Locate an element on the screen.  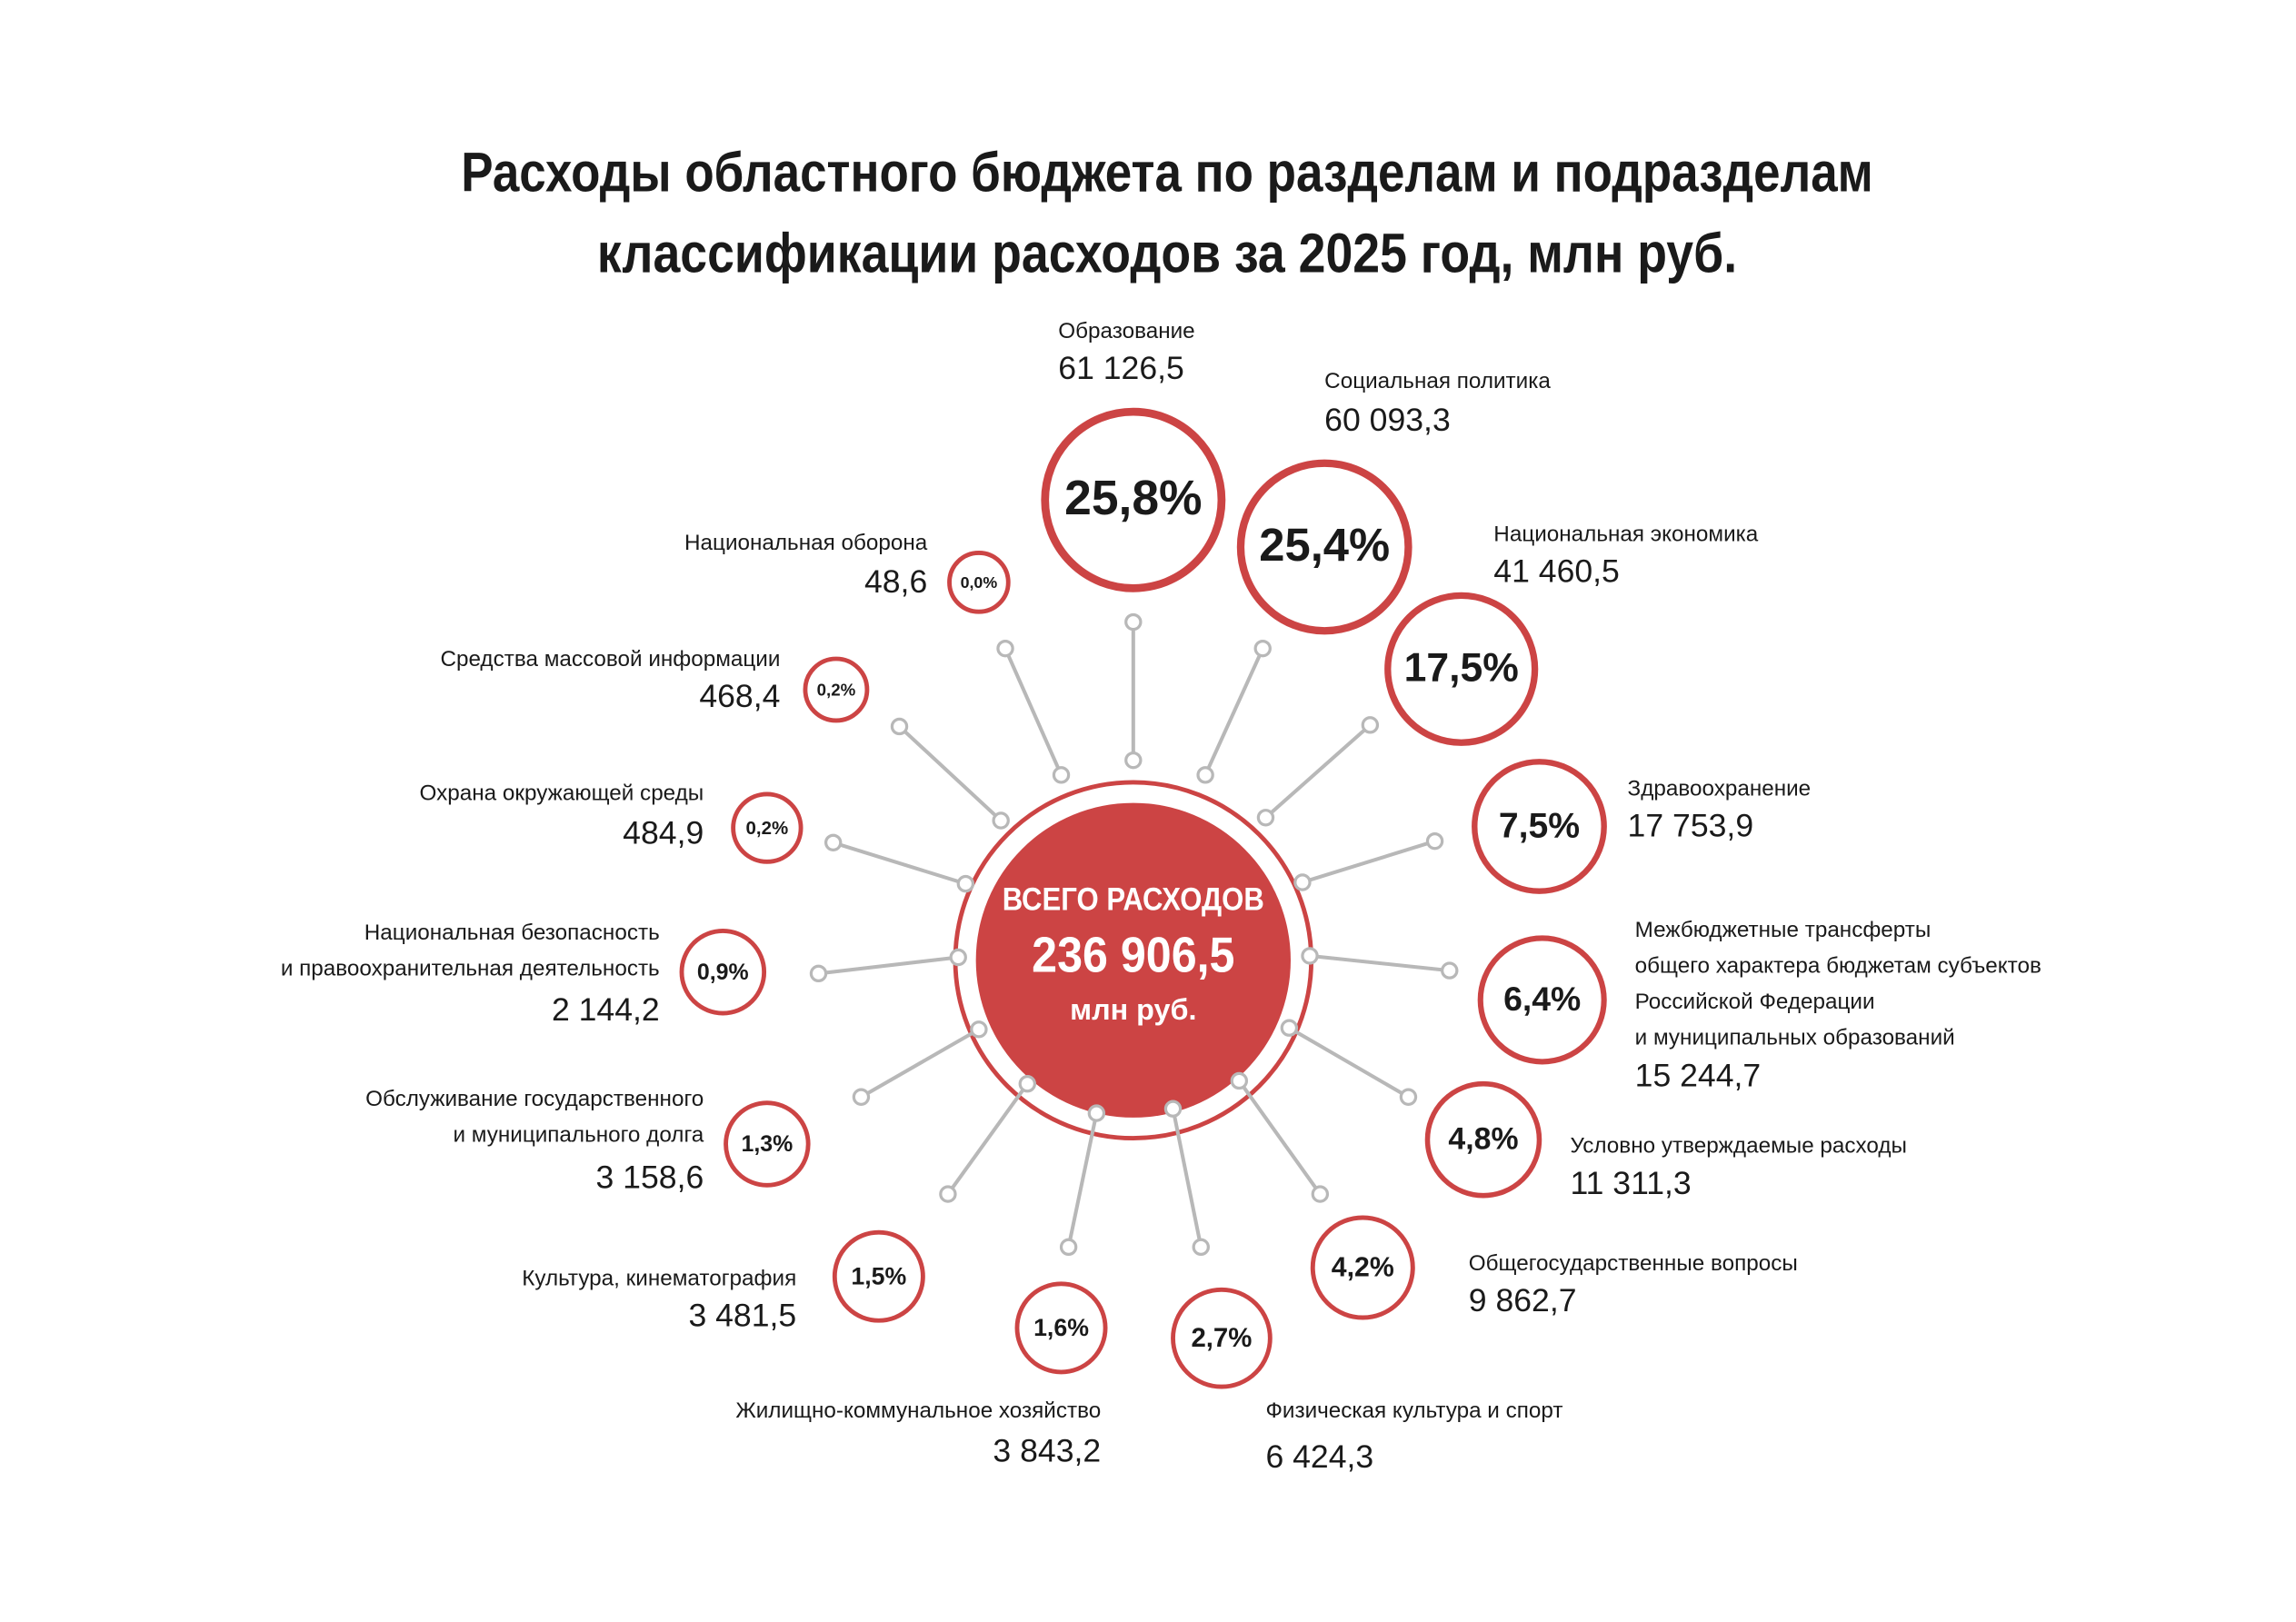
share-text: 6,4% is located at coordinates (1542, 999).